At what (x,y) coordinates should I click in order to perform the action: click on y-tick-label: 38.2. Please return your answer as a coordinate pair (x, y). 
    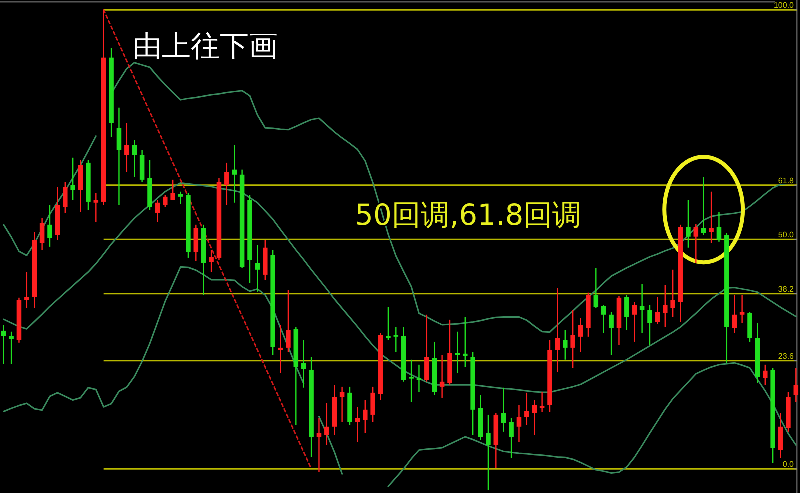
    Looking at the image, I should click on (786, 289).